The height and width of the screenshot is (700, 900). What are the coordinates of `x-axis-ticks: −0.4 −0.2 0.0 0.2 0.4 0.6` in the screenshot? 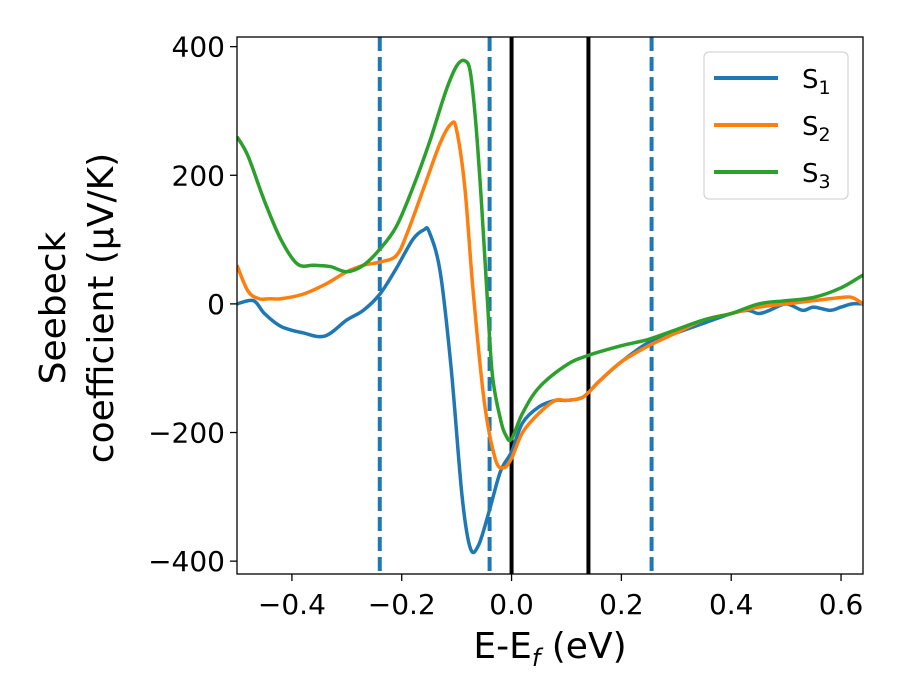 It's located at (560, 597).